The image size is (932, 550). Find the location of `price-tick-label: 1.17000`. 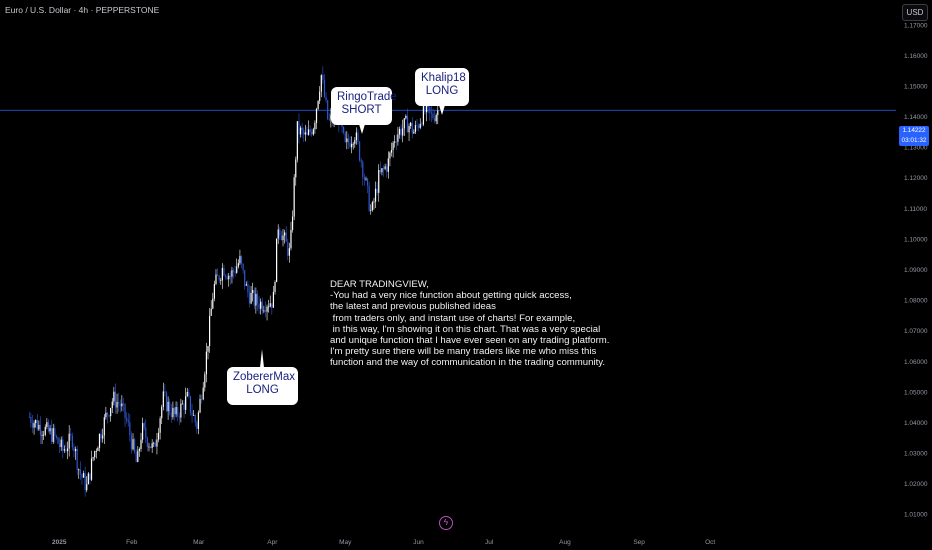

price-tick-label: 1.17000 is located at coordinates (916, 25).